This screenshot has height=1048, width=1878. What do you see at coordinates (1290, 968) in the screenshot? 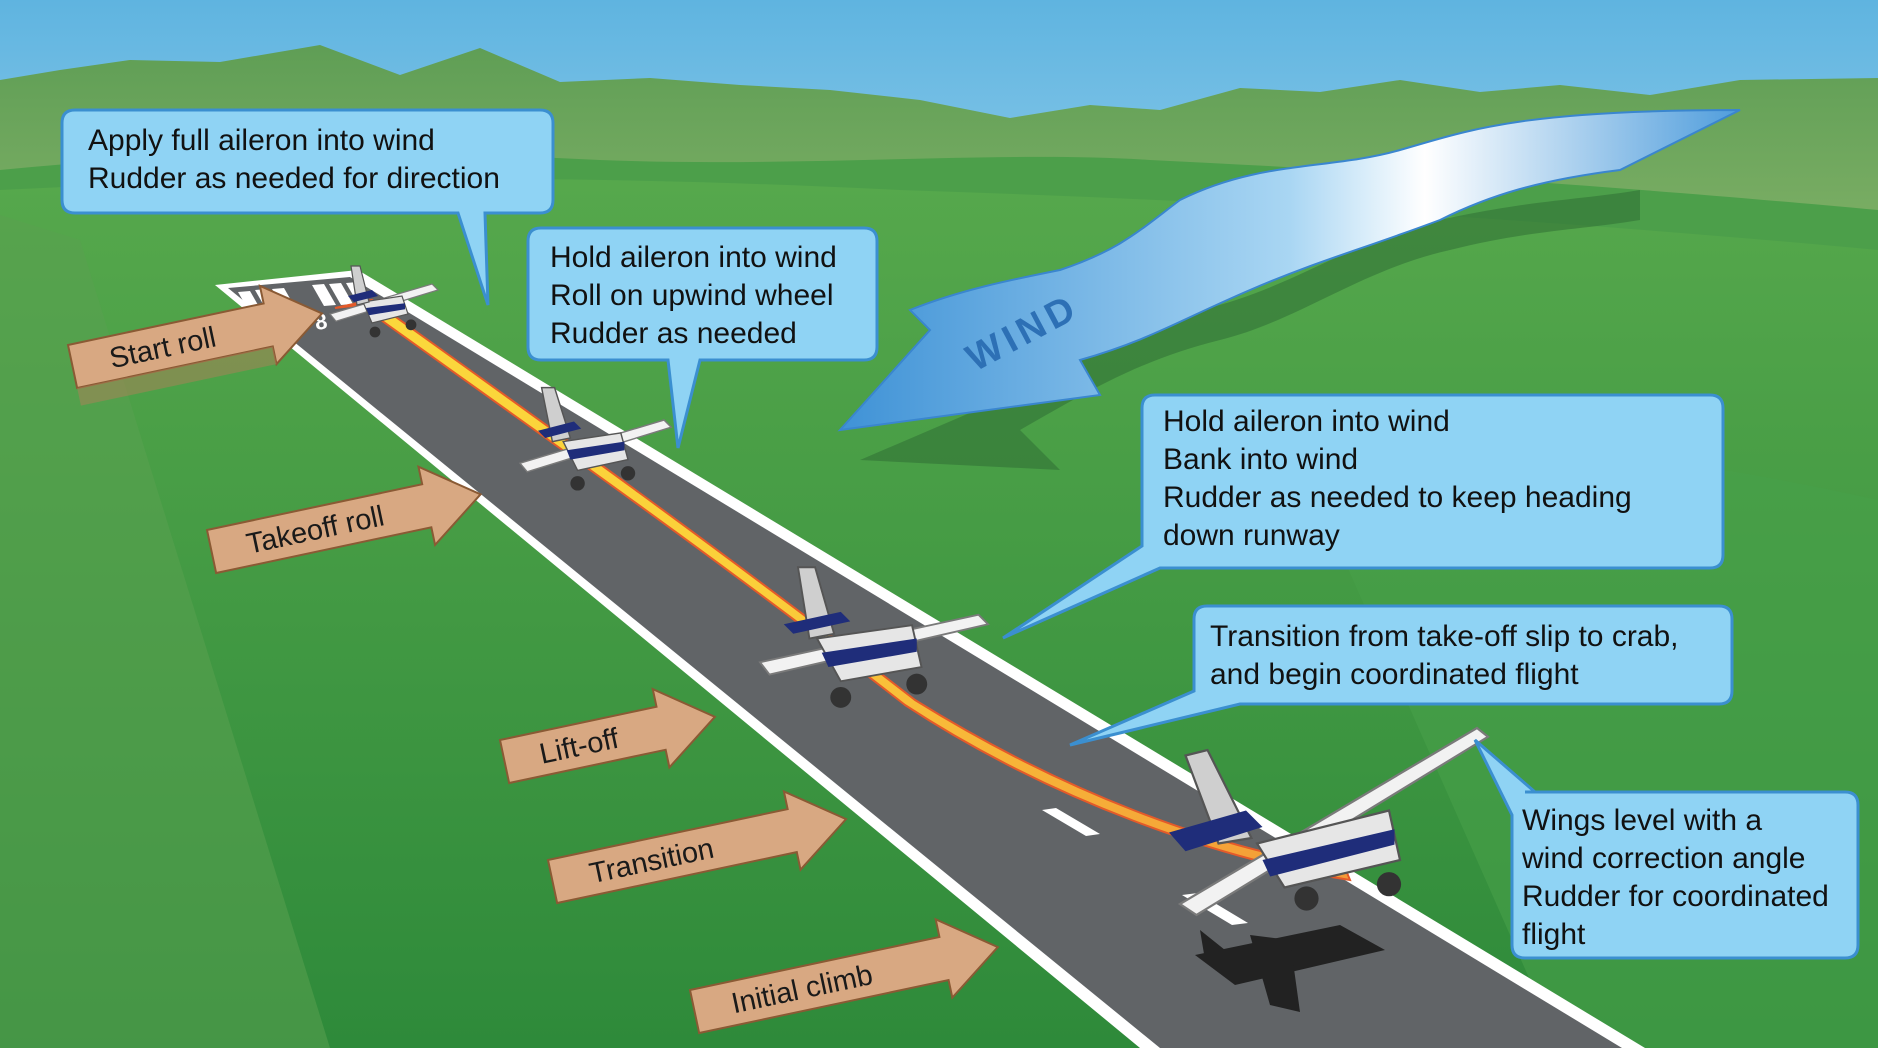
I see `aircraft-shadow` at bounding box center [1290, 968].